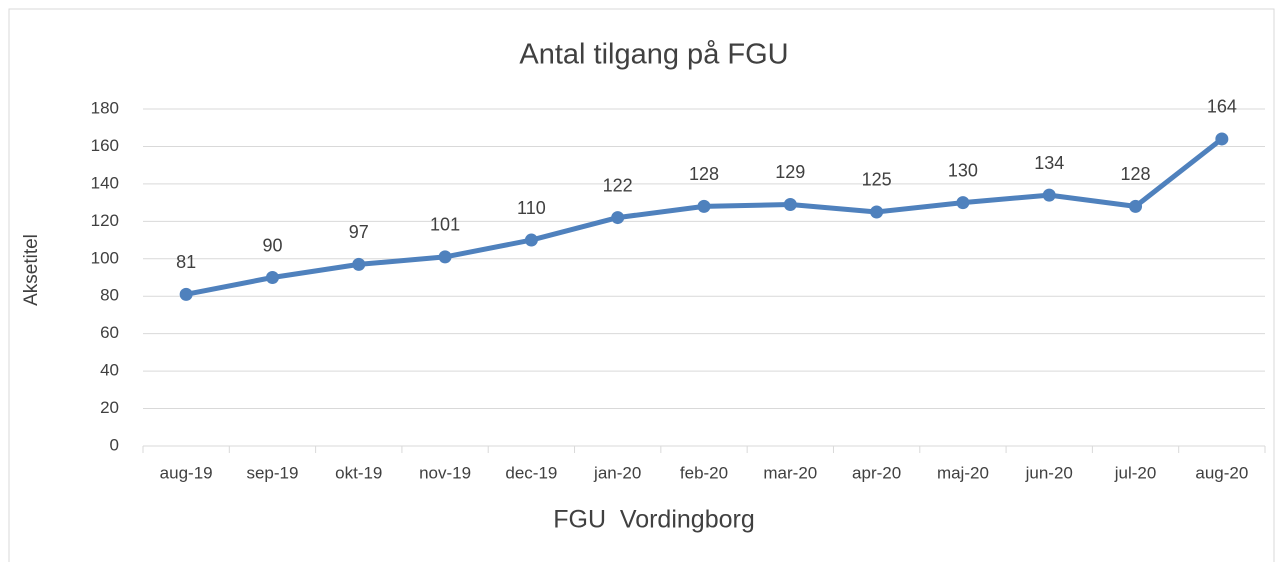  Describe the element at coordinates (109, 295) in the screenshot. I see `y-tick-label: 80` at that location.